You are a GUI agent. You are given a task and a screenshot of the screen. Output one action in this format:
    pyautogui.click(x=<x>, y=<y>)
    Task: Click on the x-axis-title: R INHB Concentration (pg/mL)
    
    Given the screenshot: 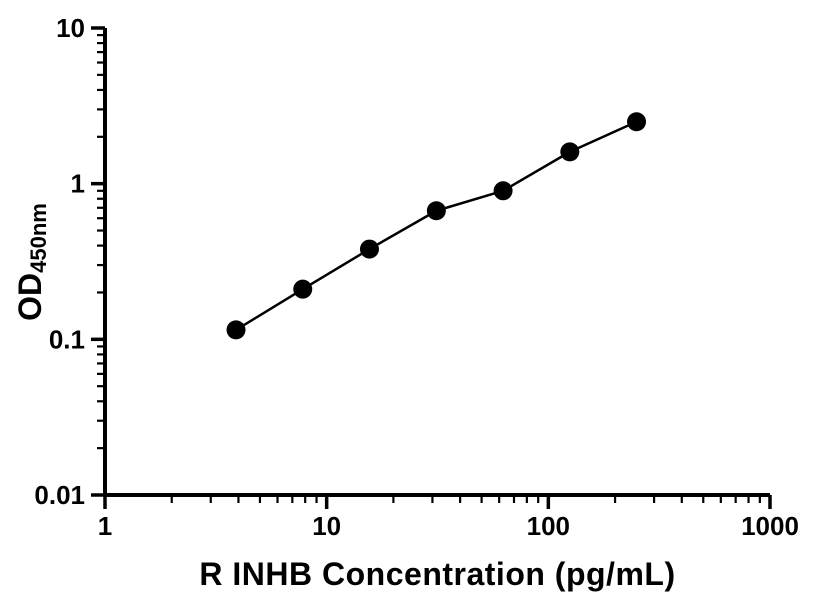 What is the action you would take?
    pyautogui.click(x=437, y=574)
    